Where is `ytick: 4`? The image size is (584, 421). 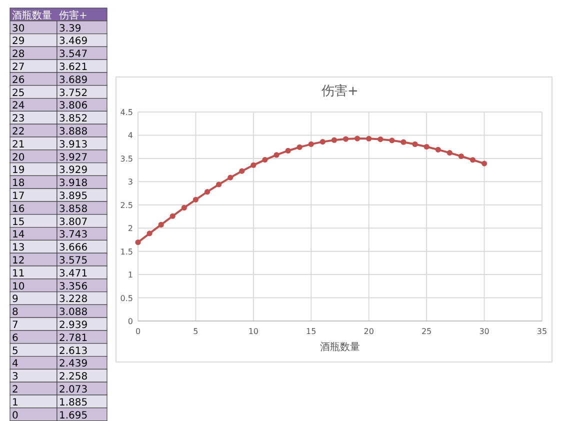 ytick: 4 is located at coordinates (130, 135).